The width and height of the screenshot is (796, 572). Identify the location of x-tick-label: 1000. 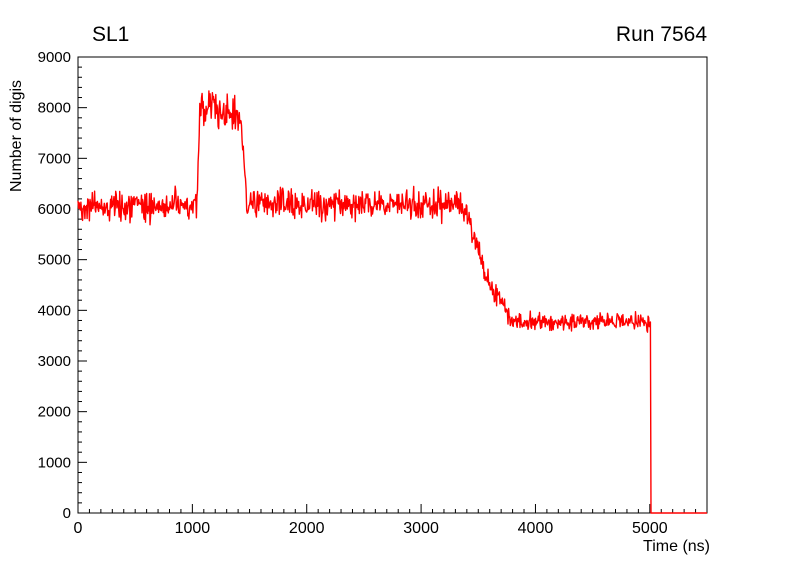
(193, 528).